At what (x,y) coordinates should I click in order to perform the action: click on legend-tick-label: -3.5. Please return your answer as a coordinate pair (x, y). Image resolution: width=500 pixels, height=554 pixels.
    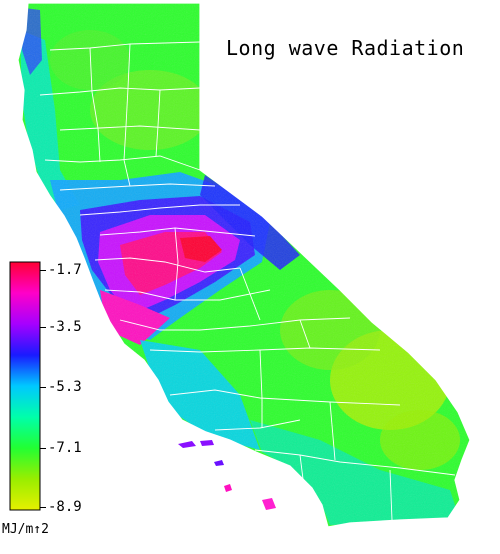
    Looking at the image, I should click on (65, 327).